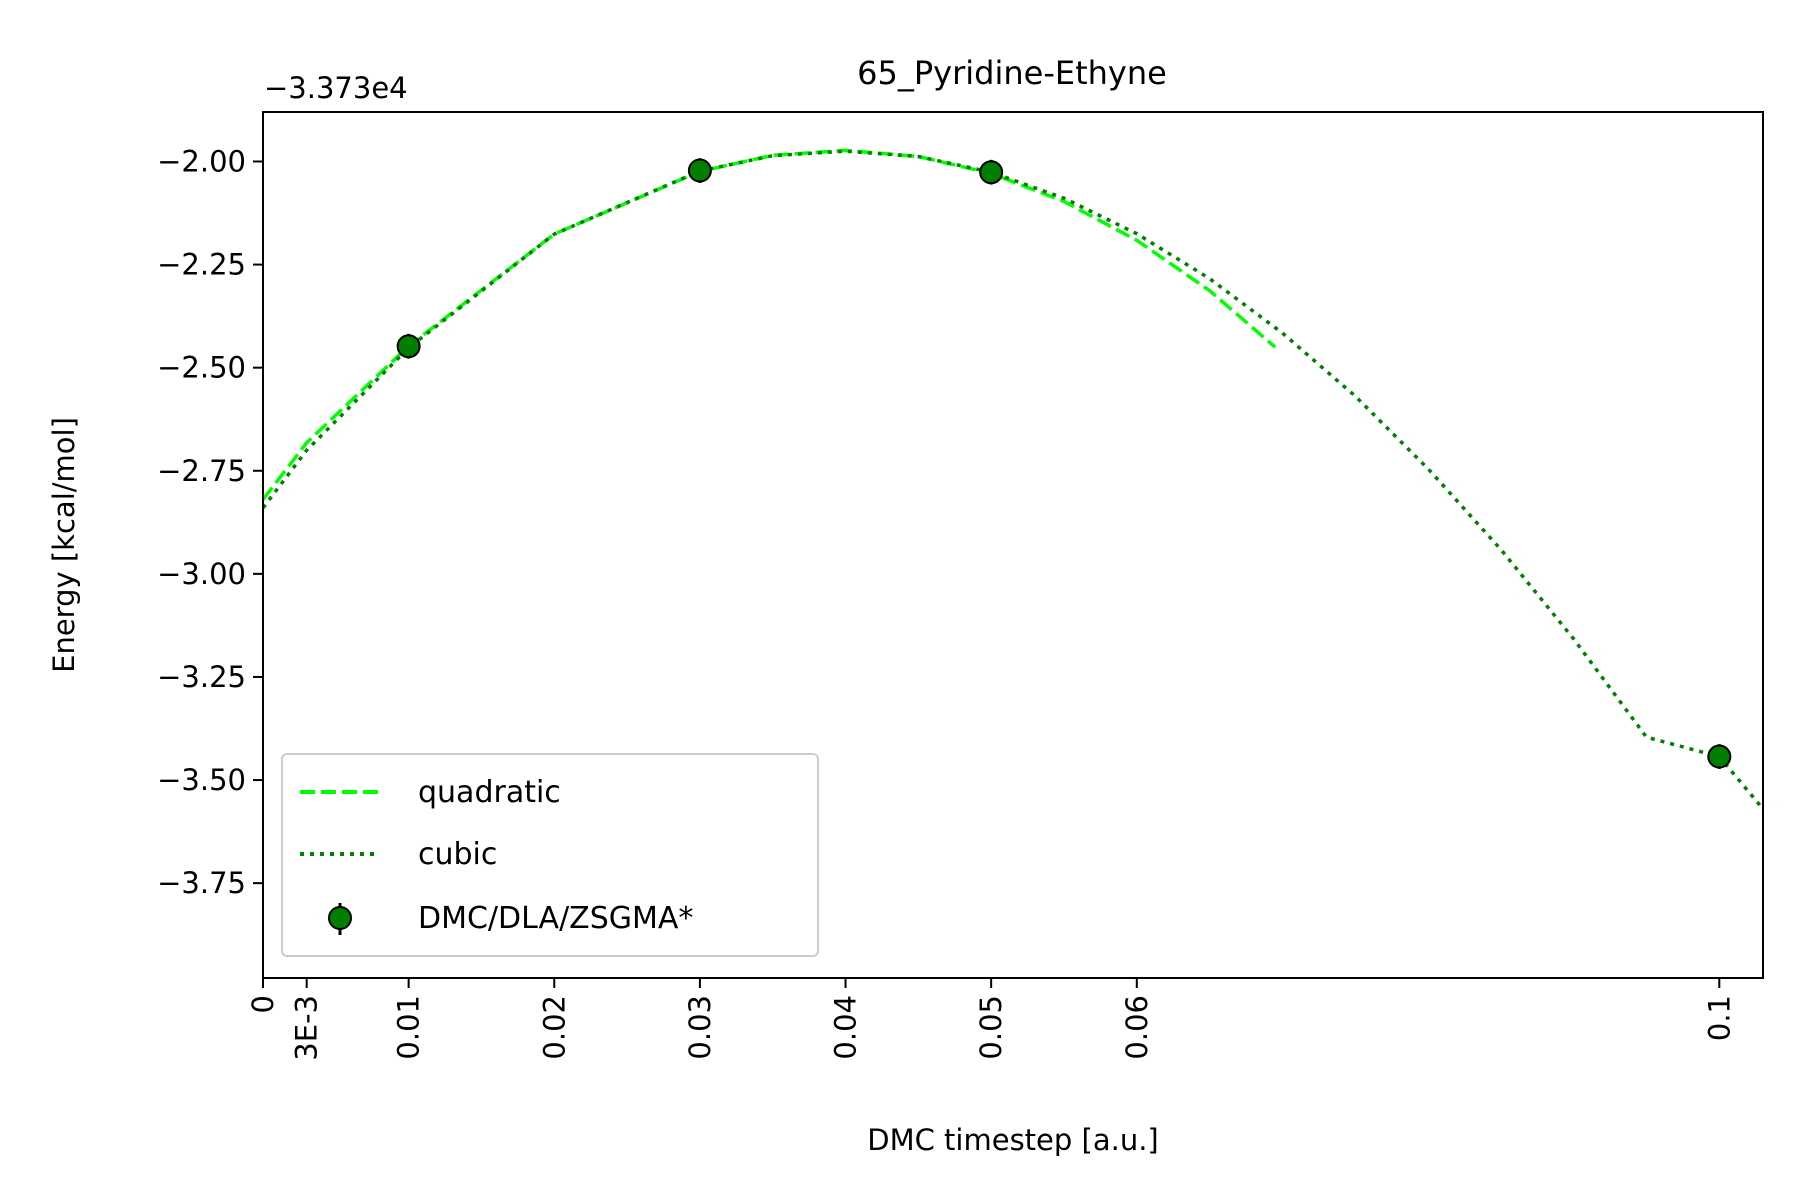 This screenshot has width=1800, height=1200. What do you see at coordinates (340, 918) in the screenshot?
I see `legend-swatch-dmc-marker` at bounding box center [340, 918].